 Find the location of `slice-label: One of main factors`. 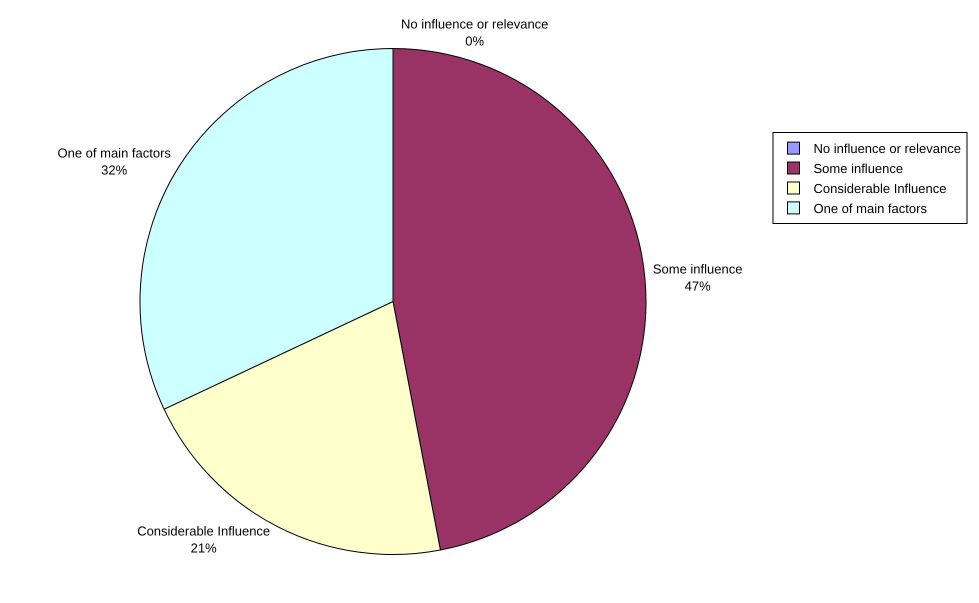

slice-label: One of main factors is located at coordinates (114, 152).